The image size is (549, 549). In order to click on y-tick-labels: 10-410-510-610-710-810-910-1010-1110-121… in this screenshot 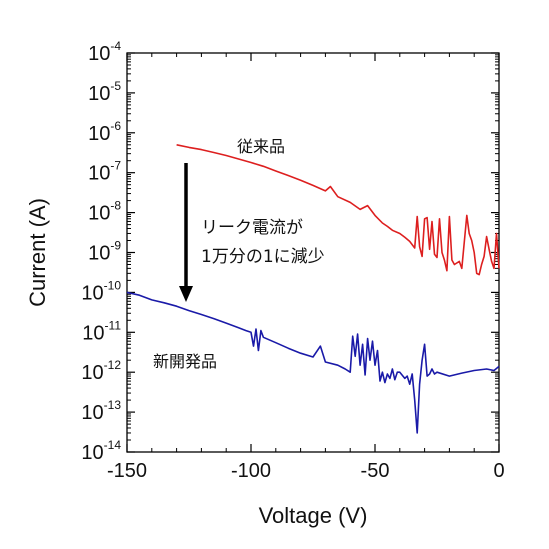, I will do `click(101, 251)`.